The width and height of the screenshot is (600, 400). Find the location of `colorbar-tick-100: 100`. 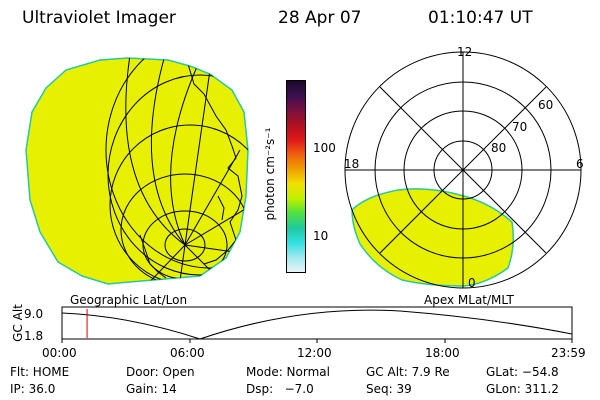

colorbar-tick-100: 100 is located at coordinates (324, 148).